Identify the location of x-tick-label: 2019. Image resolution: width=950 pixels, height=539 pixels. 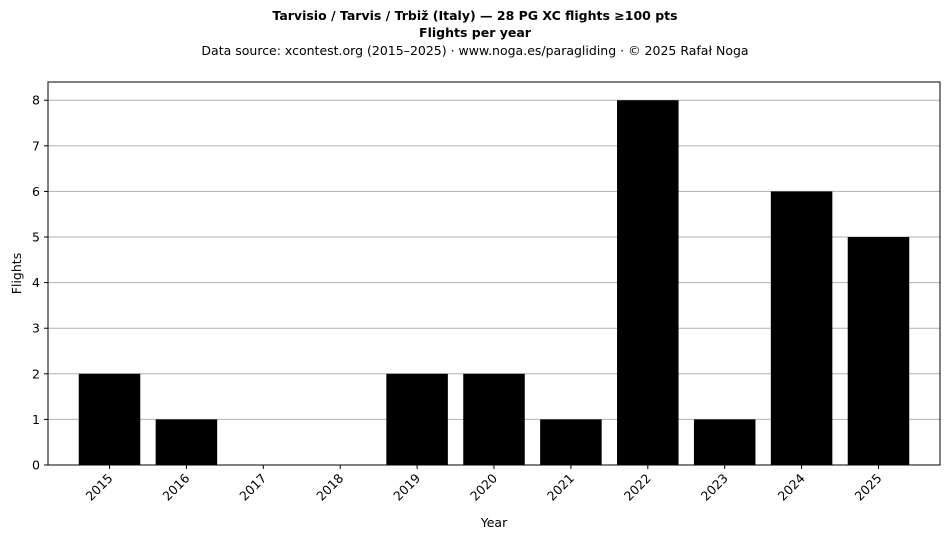
(406, 486).